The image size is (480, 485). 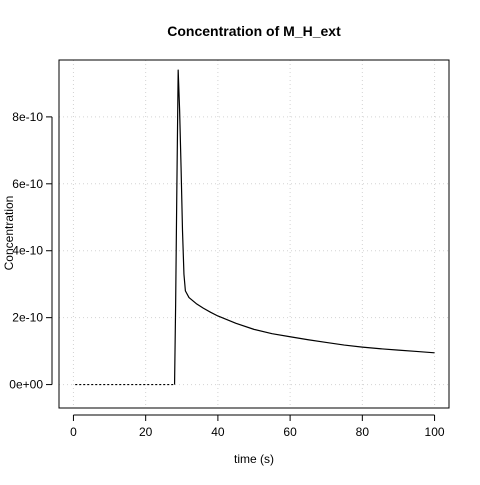 I want to click on x-tick-label: 80, so click(x=363, y=432).